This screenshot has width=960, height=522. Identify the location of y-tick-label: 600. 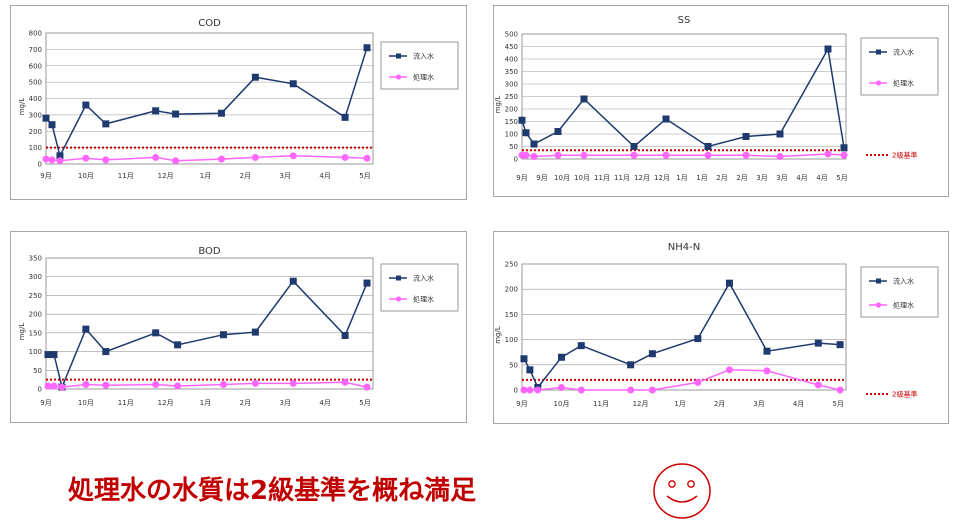
(35, 66).